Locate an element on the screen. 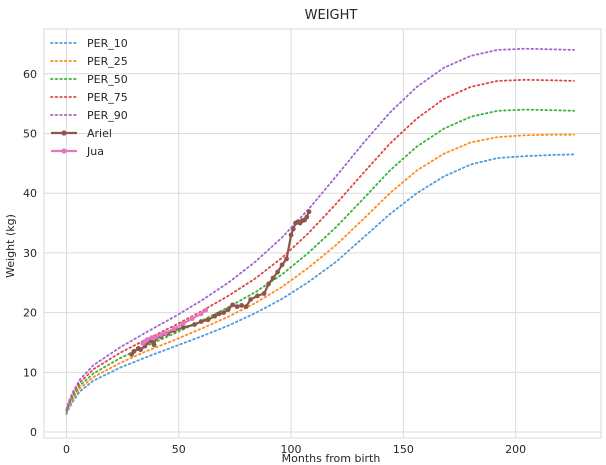 The height and width of the screenshot is (465, 606). legend-item: PER_90 is located at coordinates (89, 115).